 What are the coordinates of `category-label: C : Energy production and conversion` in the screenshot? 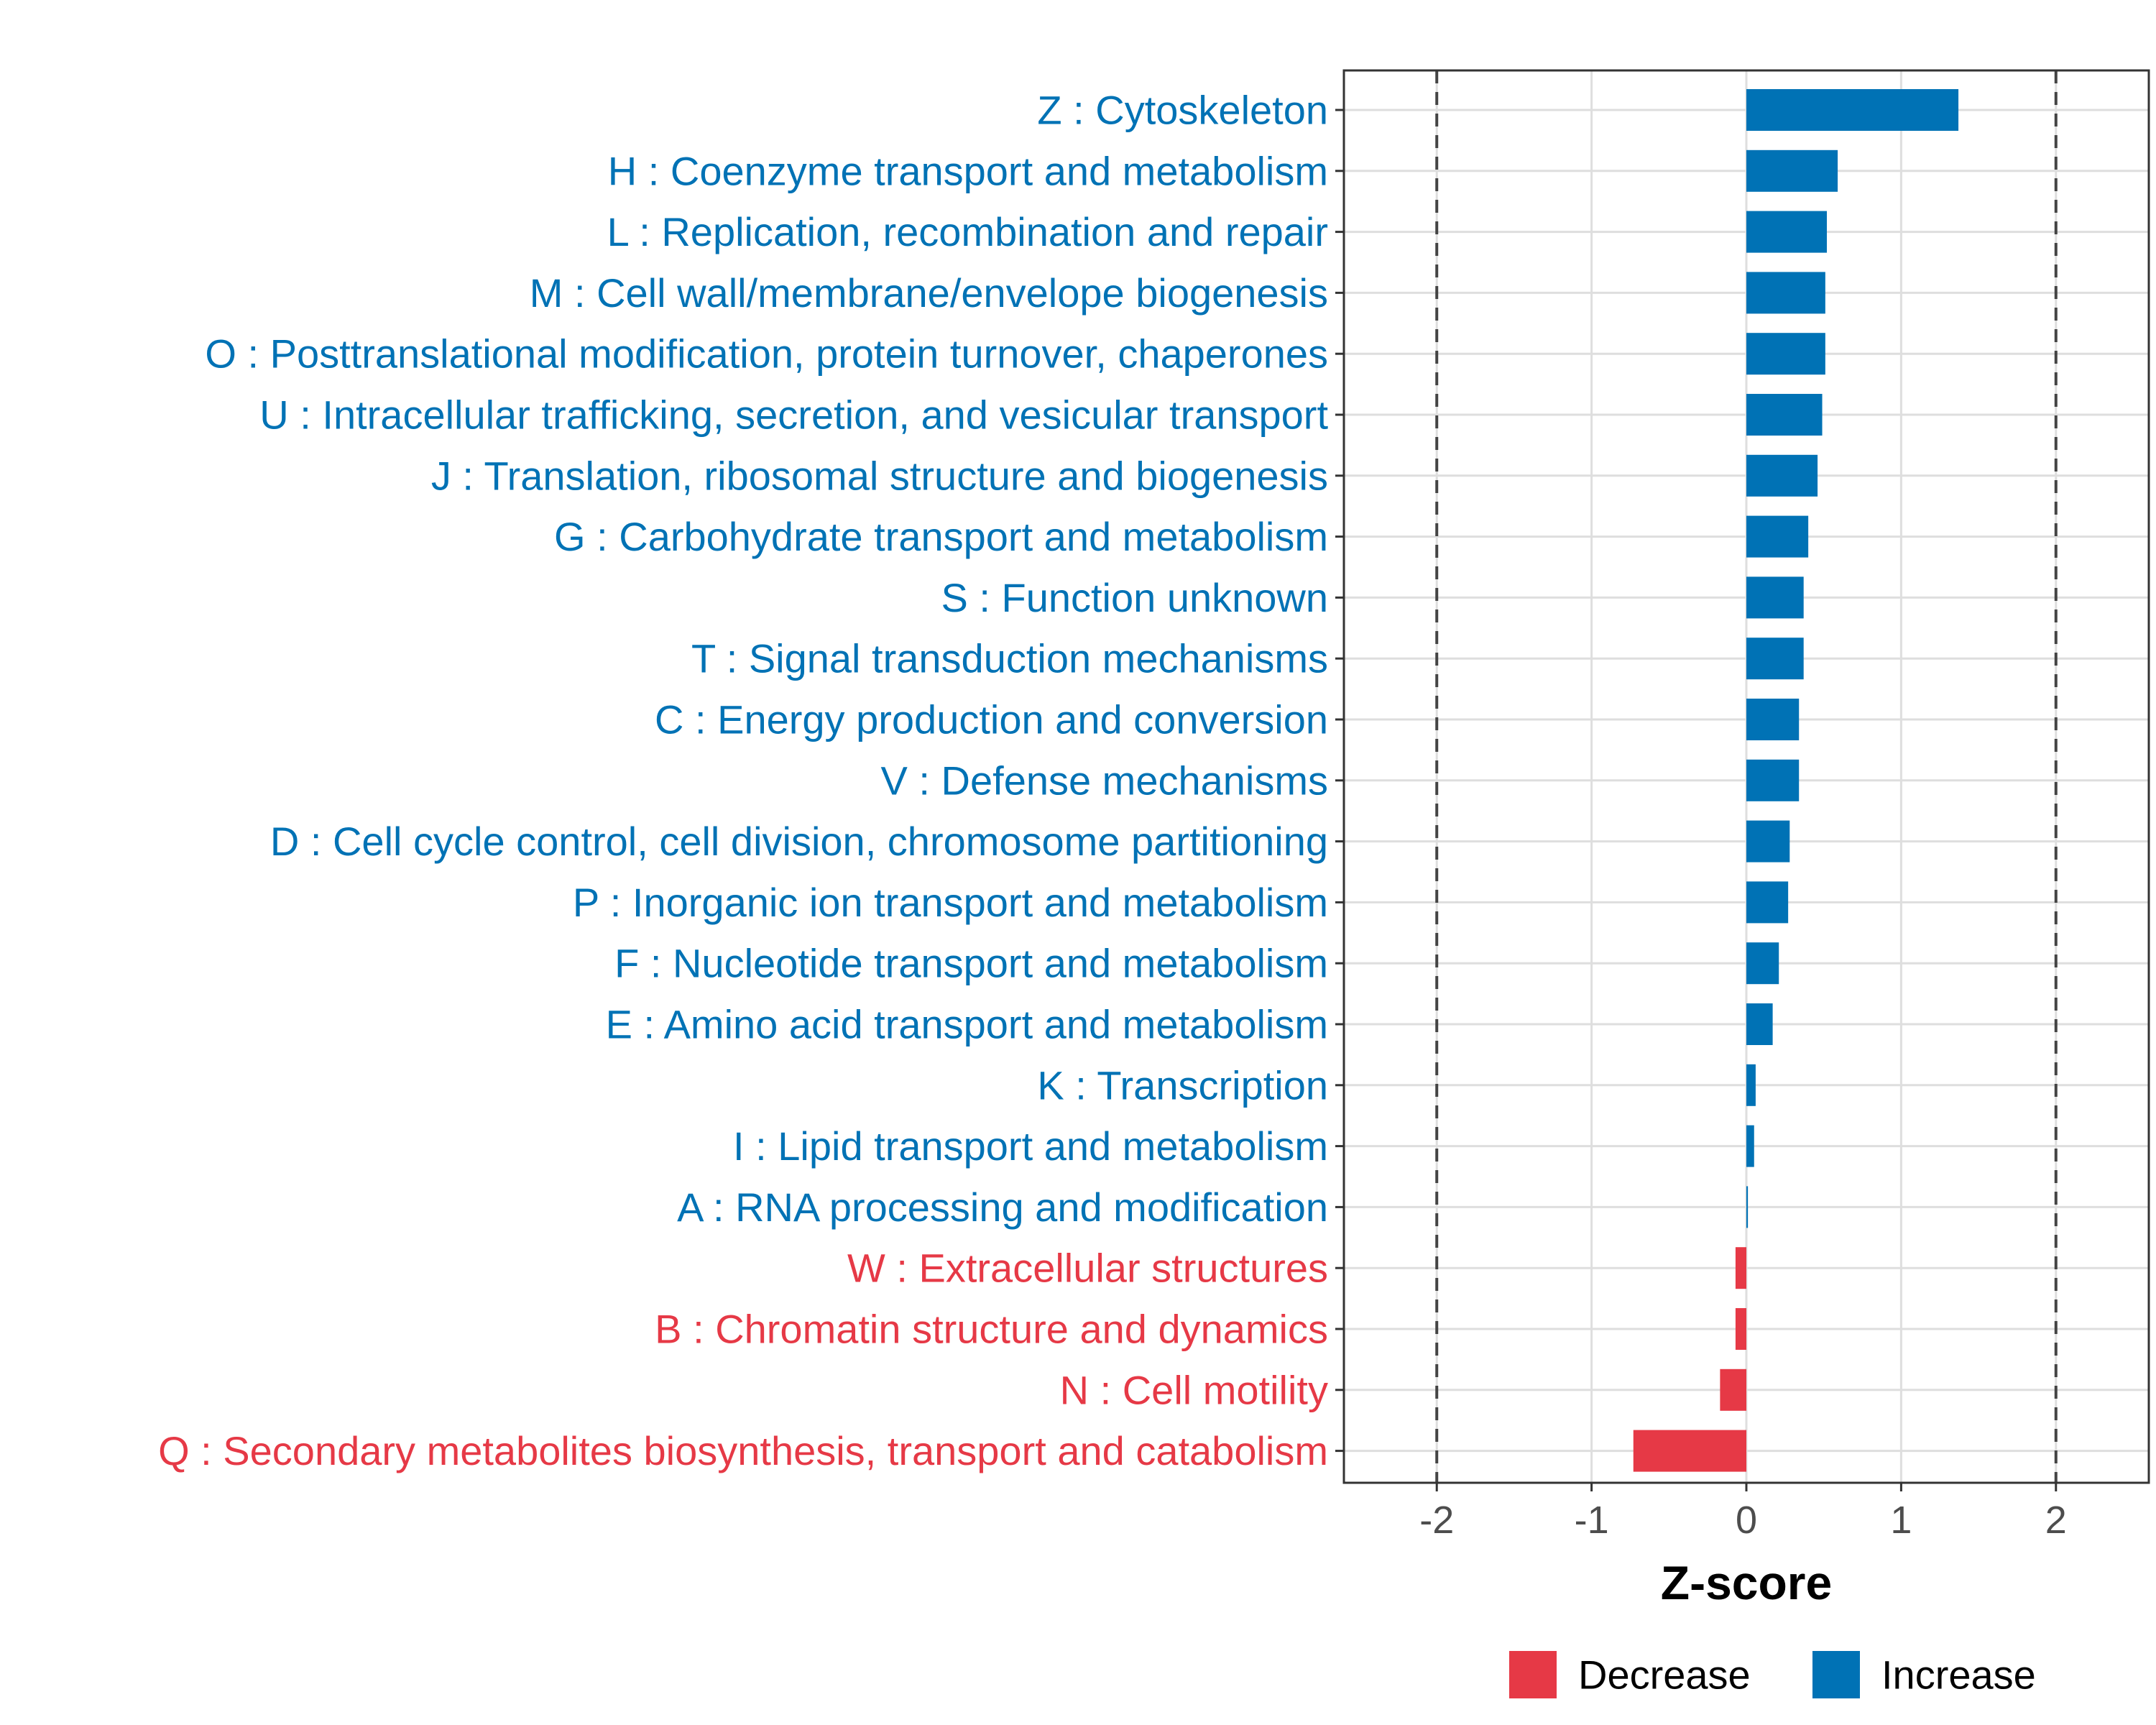 It's located at (991, 719).